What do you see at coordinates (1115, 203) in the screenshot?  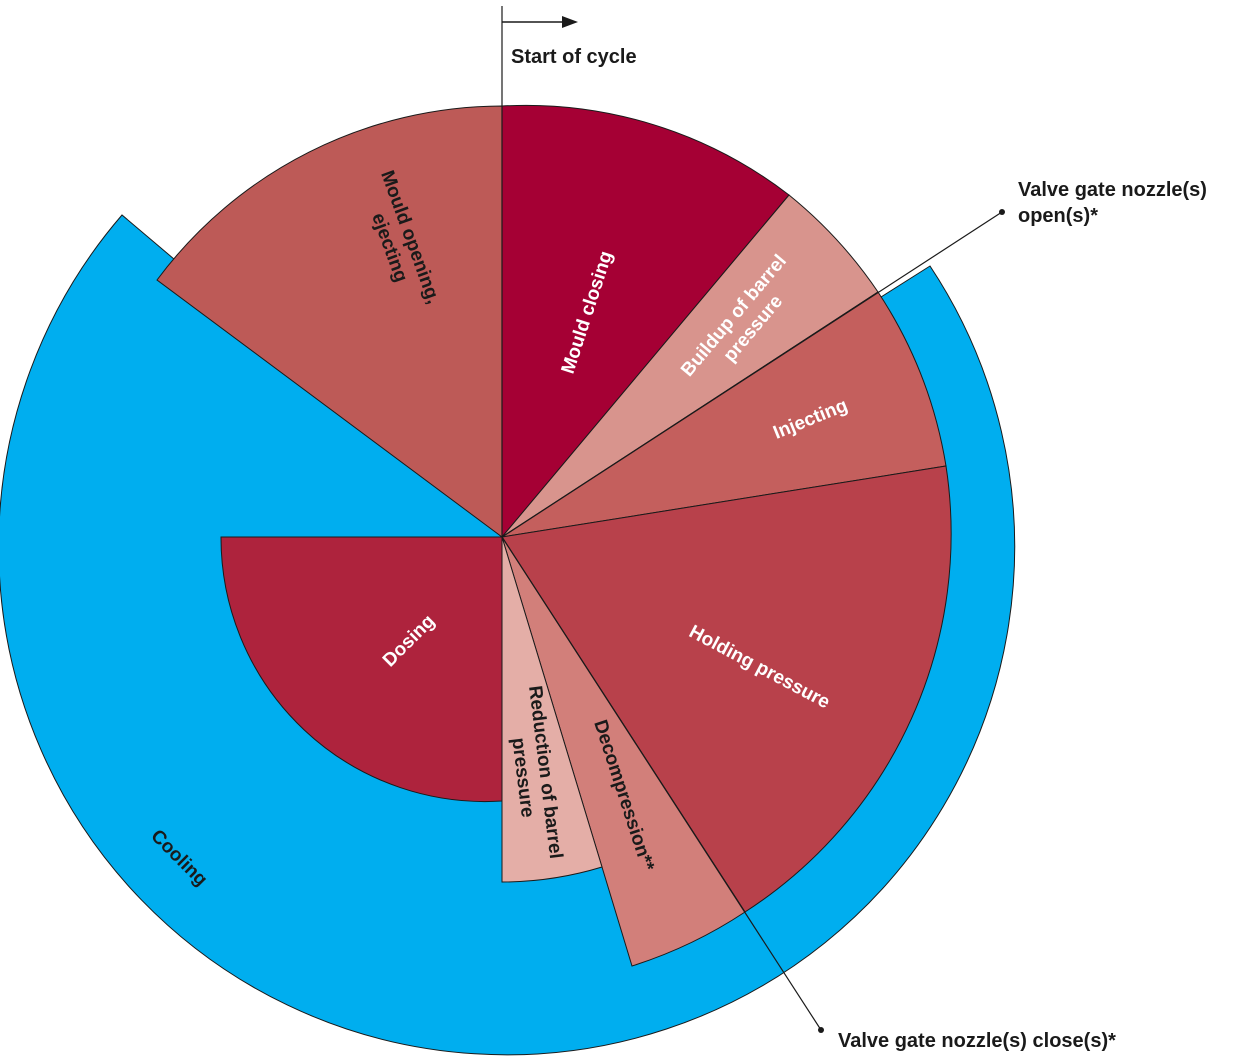 I see `valve-open-label: Valve gate nozzle(s) open(s)*` at bounding box center [1115, 203].